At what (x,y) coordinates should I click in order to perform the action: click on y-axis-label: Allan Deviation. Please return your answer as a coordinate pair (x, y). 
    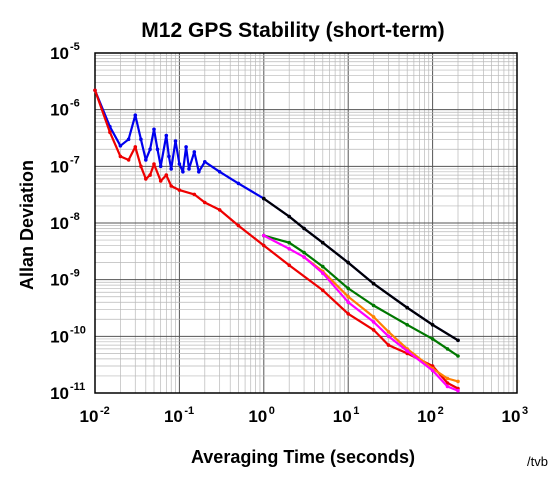
    Looking at the image, I should click on (27, 225).